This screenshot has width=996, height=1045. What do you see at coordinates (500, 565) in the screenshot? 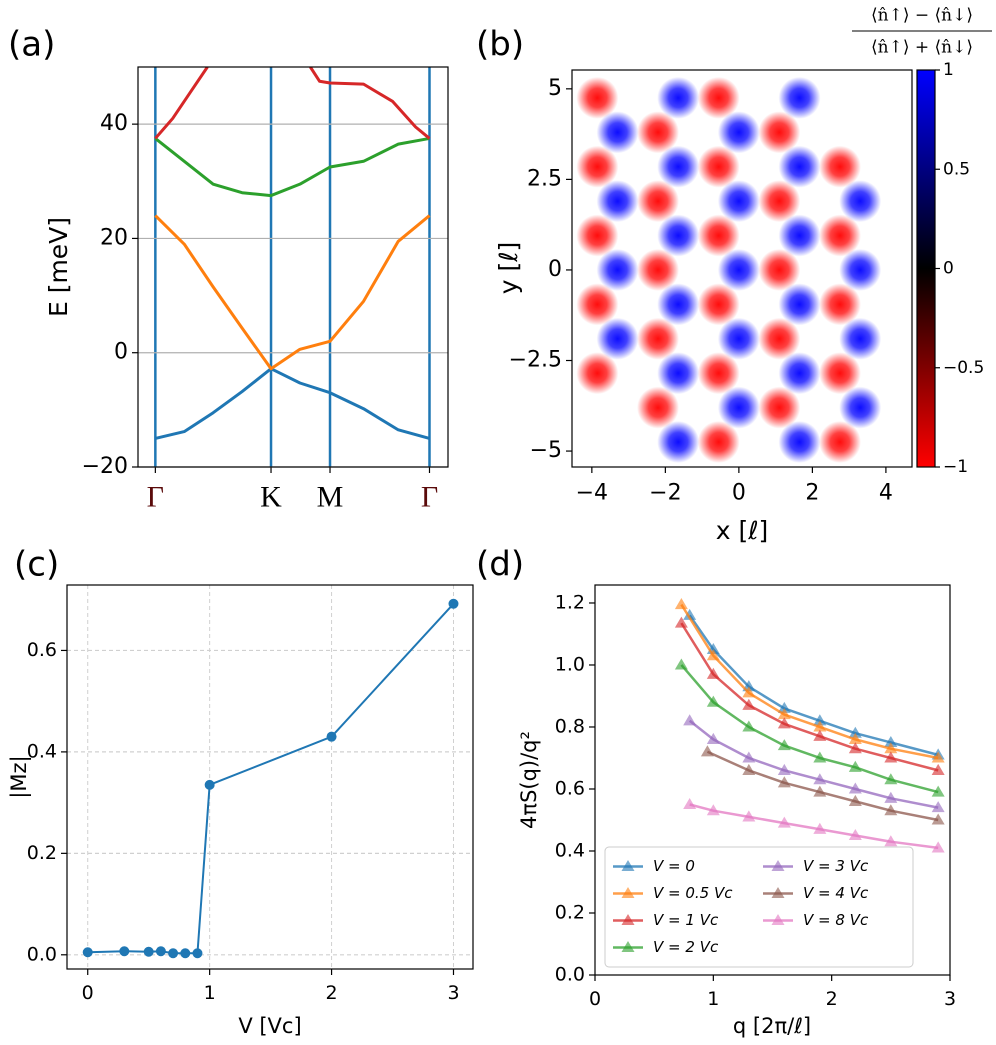
I see `panel-label: (d)` at bounding box center [500, 565].